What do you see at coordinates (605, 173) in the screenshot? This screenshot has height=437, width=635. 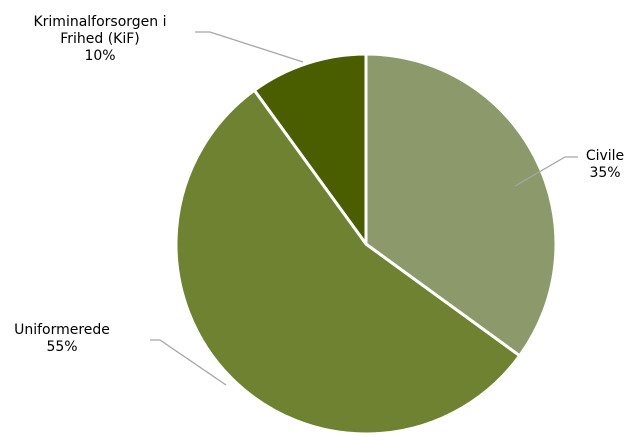 I see `label-value: 35%` at bounding box center [605, 173].